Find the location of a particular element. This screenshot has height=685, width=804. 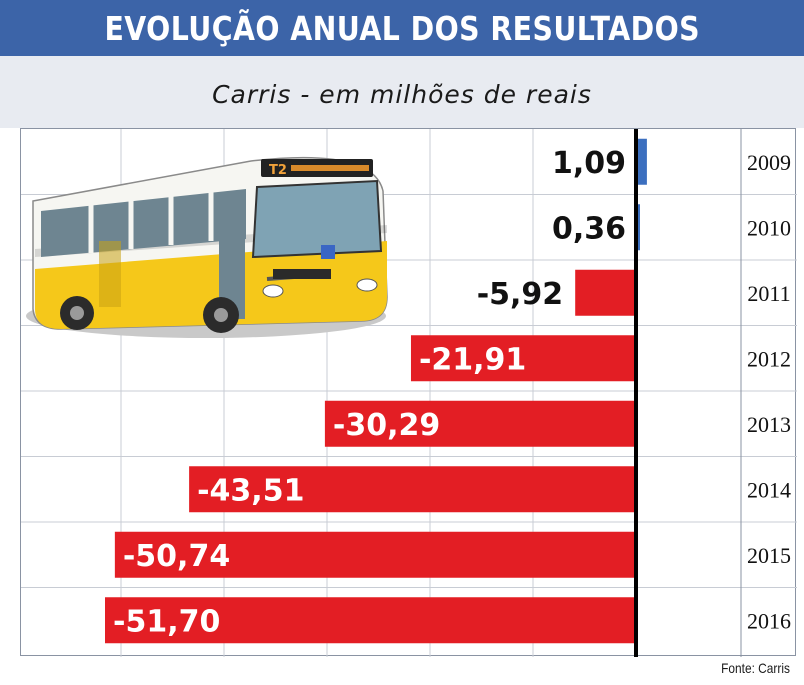

chart-header: EVOLUÇÃO ANUAL DOS RESULTADOS is located at coordinates (402, 28).